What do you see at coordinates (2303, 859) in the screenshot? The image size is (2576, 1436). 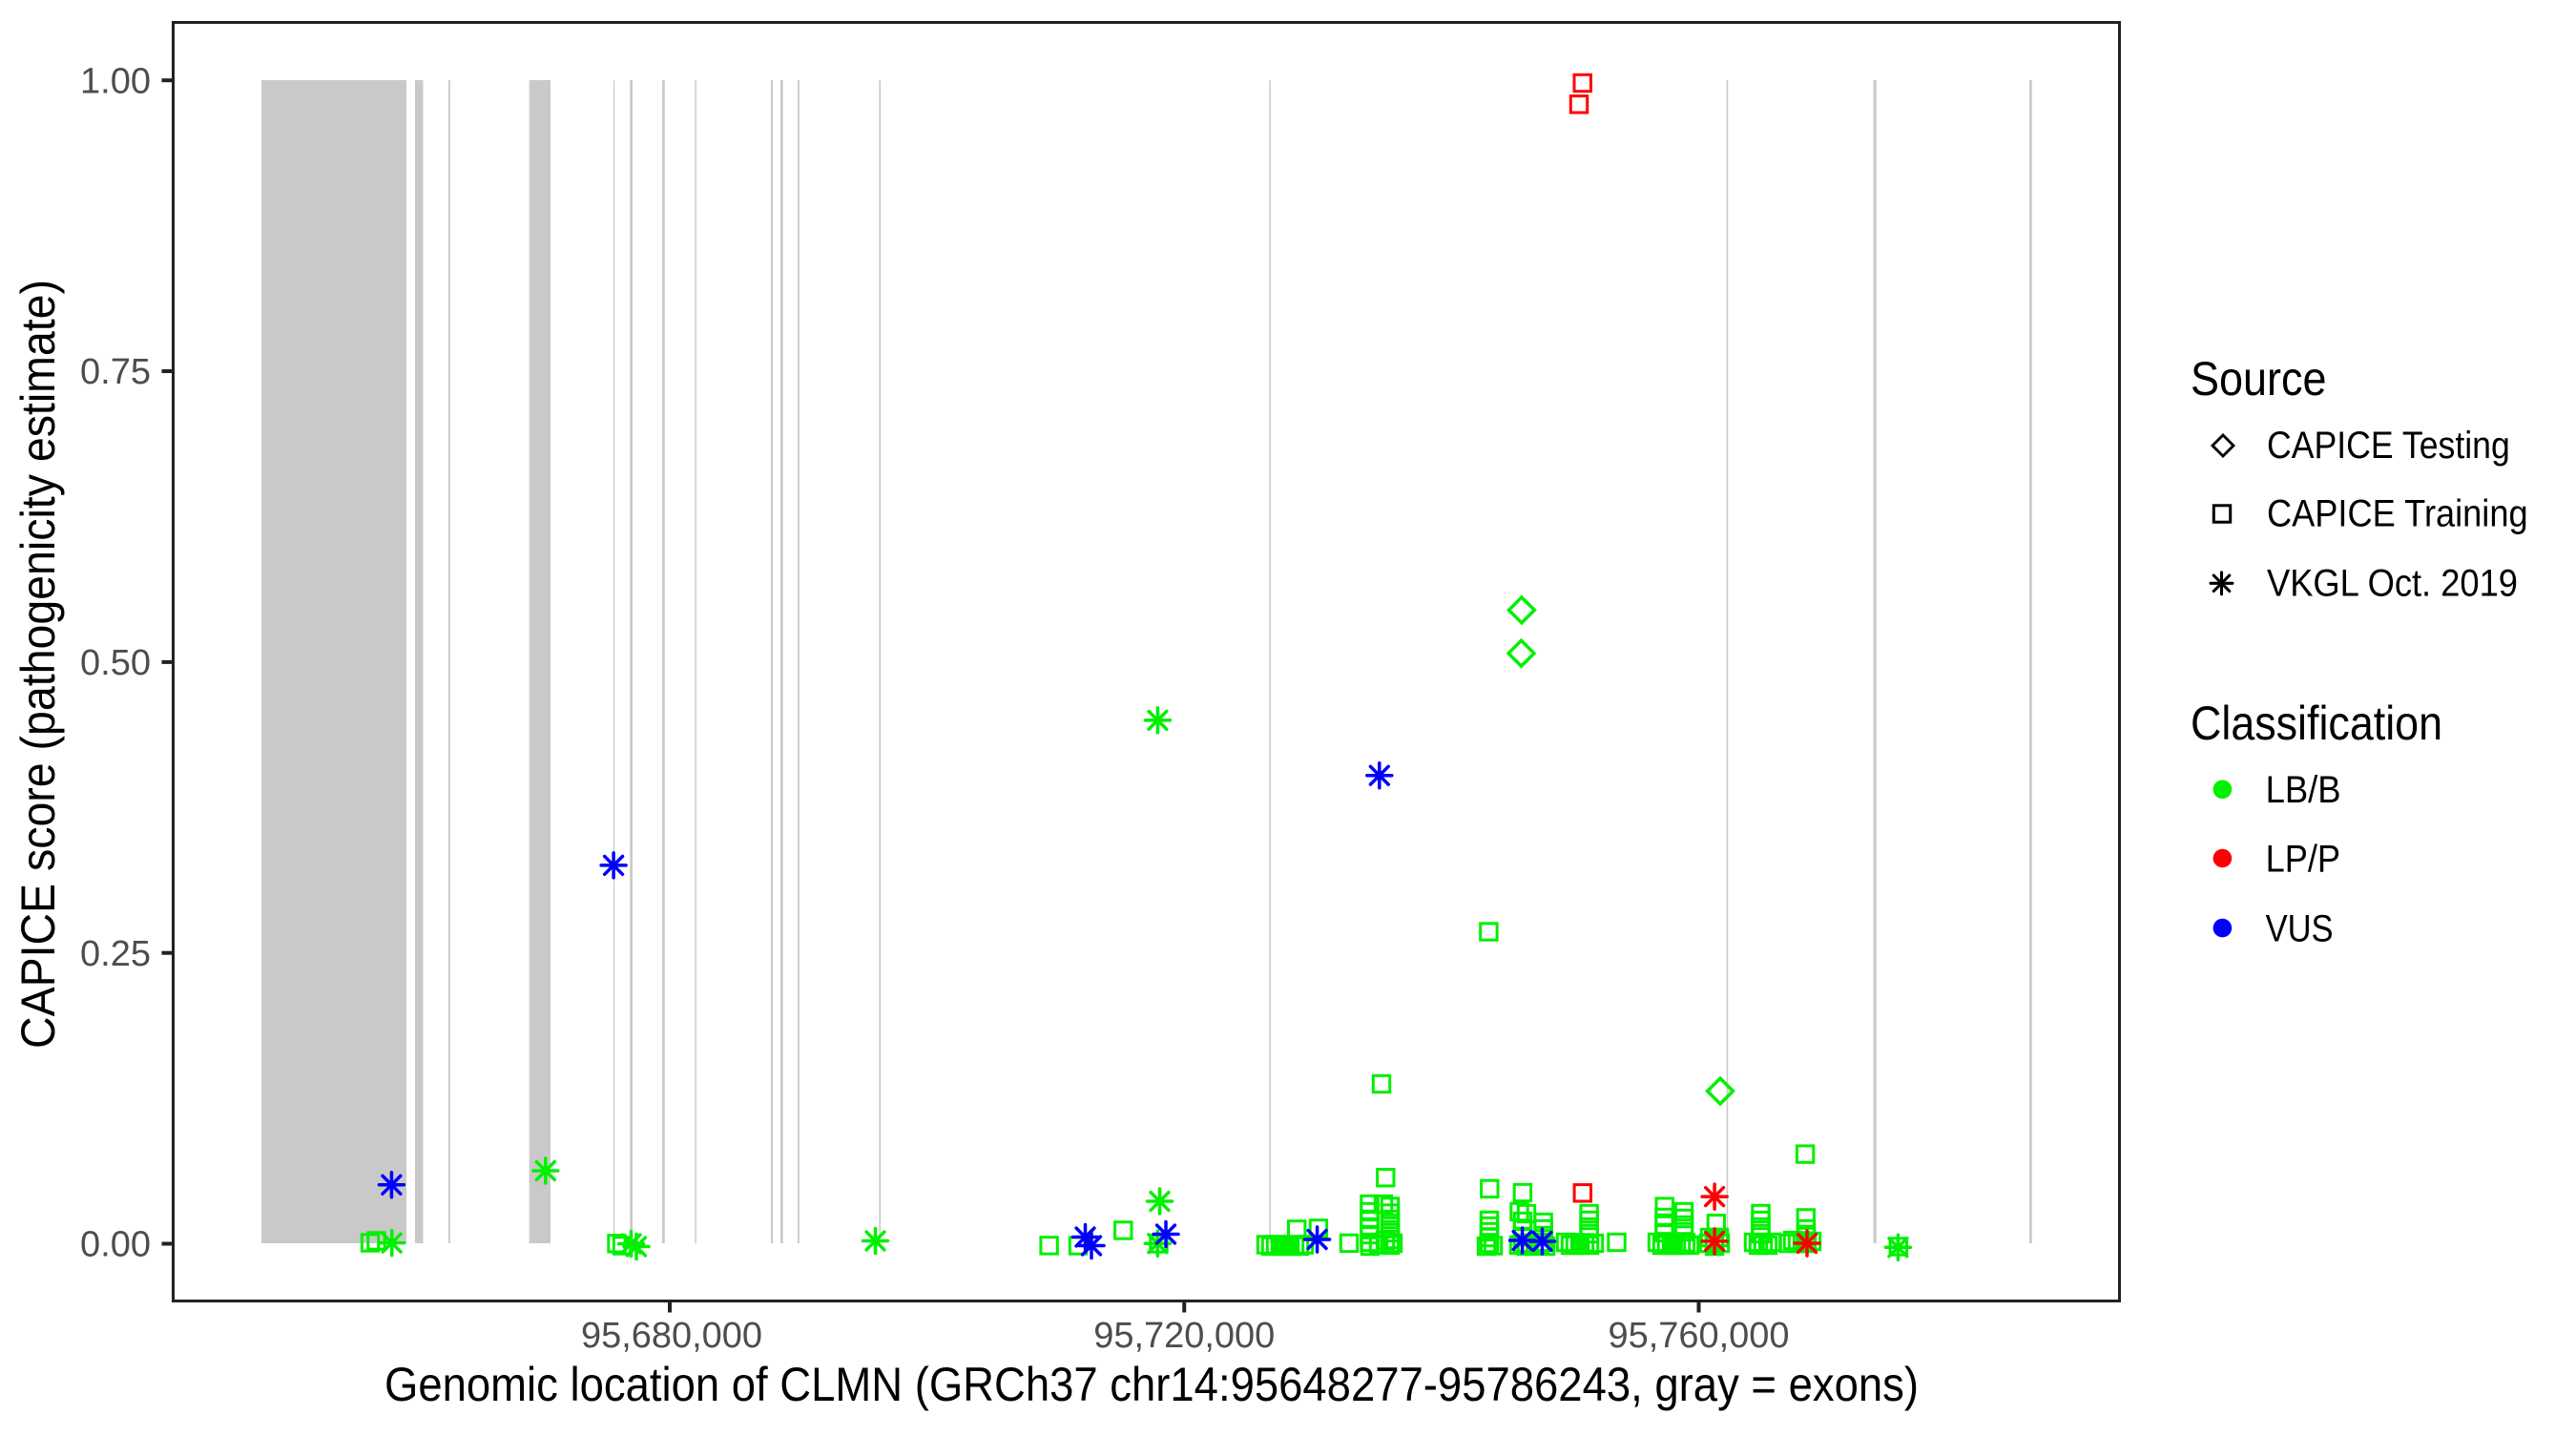 I see `svg-text: LP/P` at bounding box center [2303, 859].